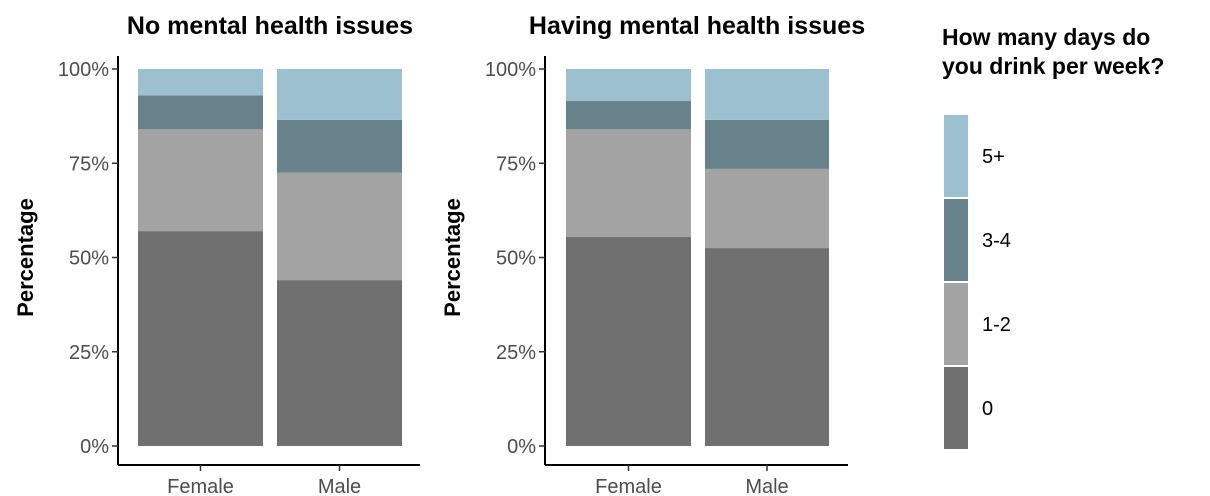 The image size is (1210, 496). What do you see at coordinates (1046, 37) in the screenshot?
I see `legend-title-line-1: How many days do` at bounding box center [1046, 37].